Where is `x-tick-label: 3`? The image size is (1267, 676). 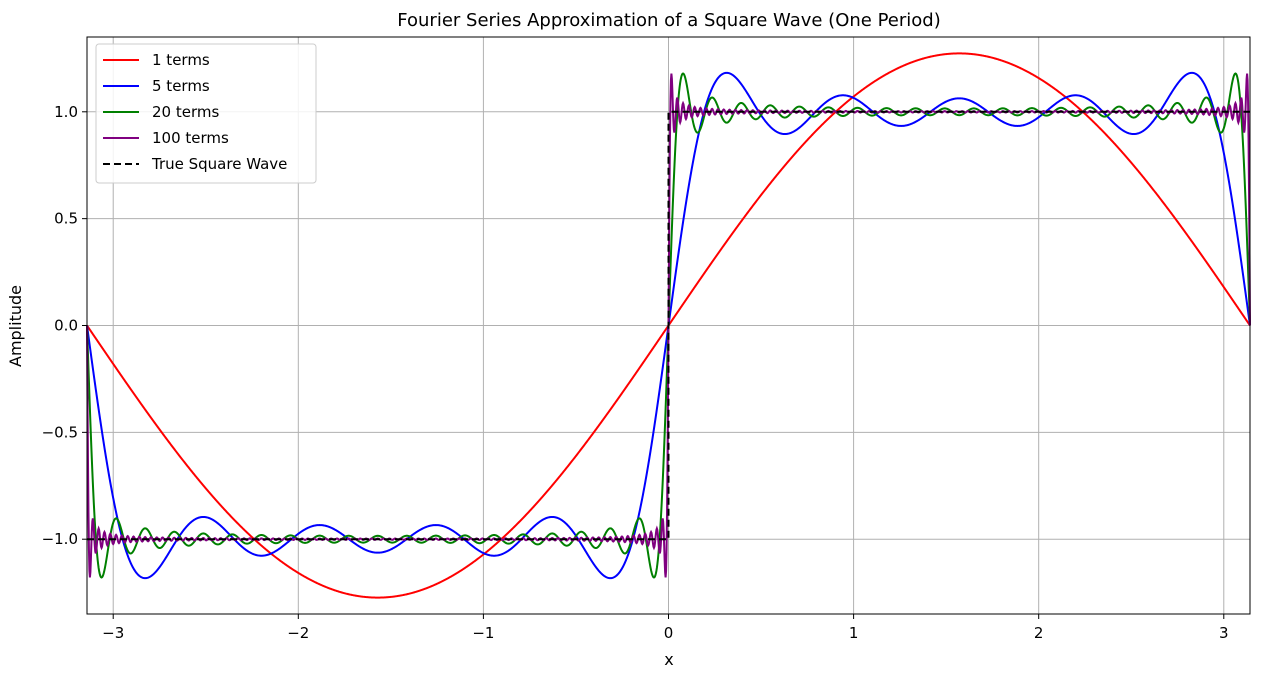 x-tick-label: 3 is located at coordinates (1224, 633).